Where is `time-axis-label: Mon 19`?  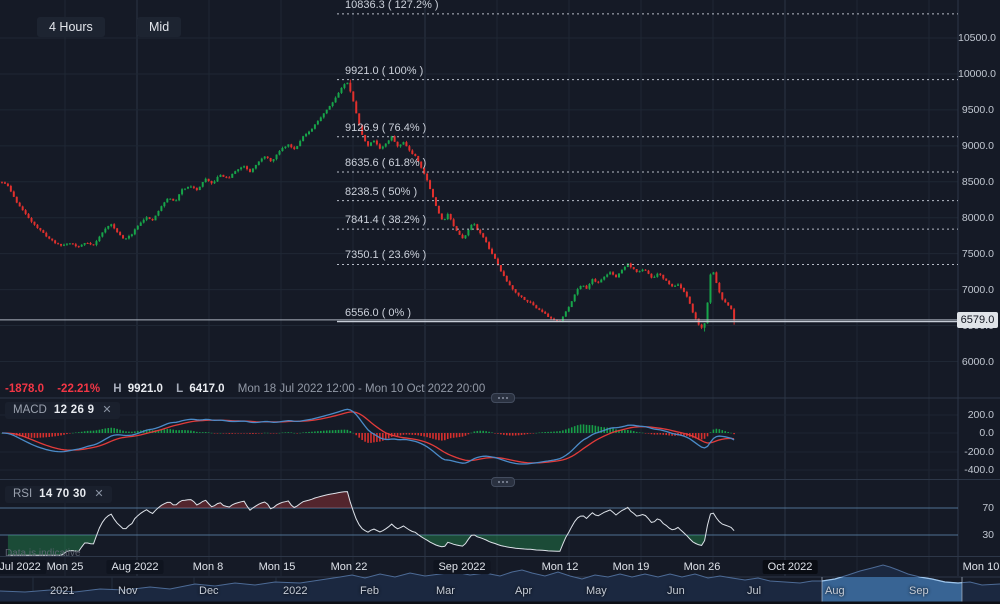 time-axis-label: Mon 19 is located at coordinates (631, 567).